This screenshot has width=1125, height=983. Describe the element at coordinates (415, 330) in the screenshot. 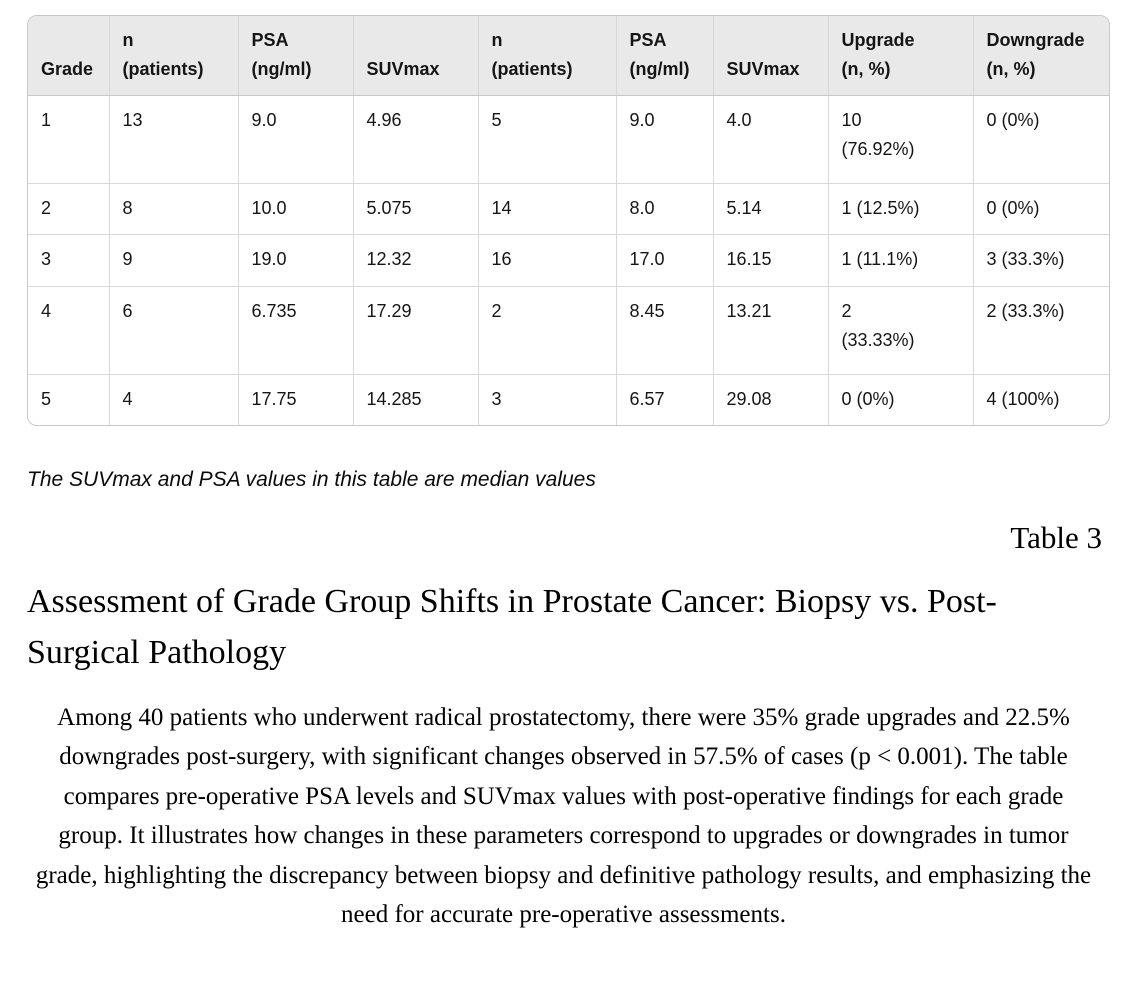

I see `table-cell: 17.29` at that location.